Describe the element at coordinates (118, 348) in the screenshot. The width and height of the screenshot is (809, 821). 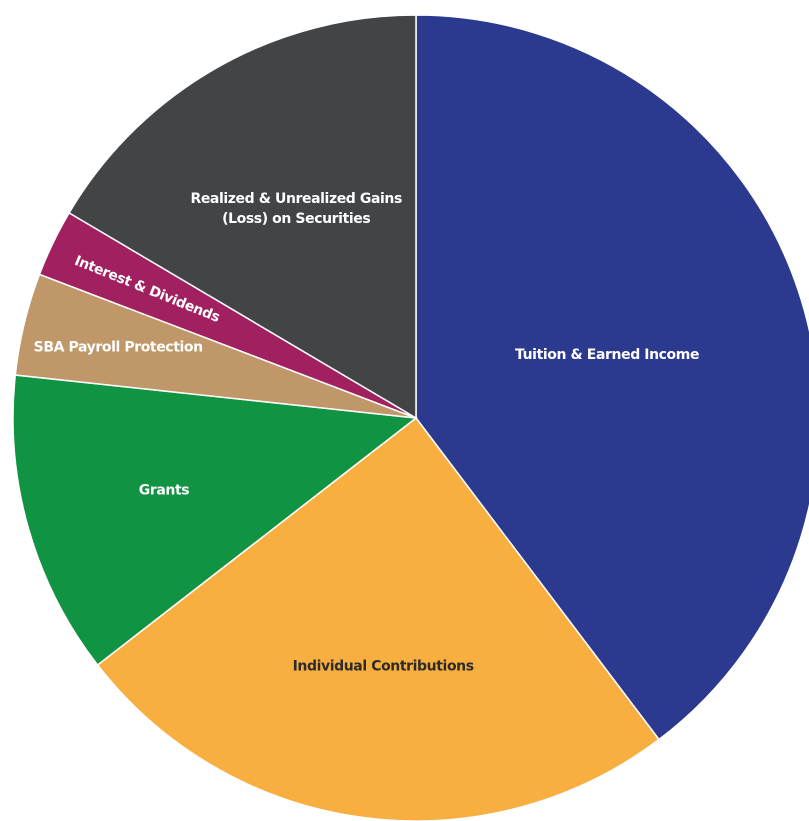
I see `pie-label-sba-payroll-protection: SBA Payroll Protection` at that location.